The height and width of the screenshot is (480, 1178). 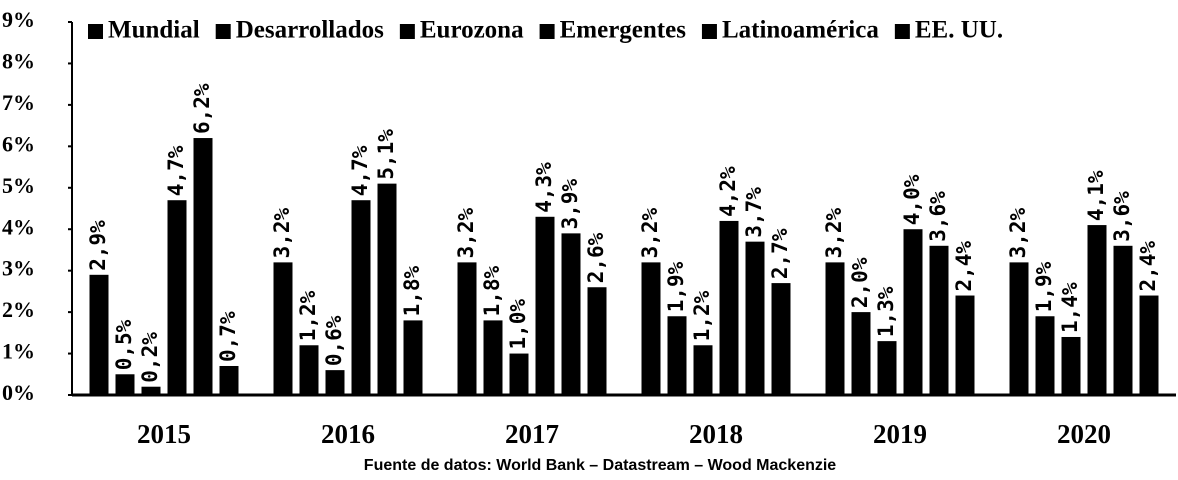 What do you see at coordinates (518, 324) in the screenshot?
I see `value-label: 1,0%` at bounding box center [518, 324].